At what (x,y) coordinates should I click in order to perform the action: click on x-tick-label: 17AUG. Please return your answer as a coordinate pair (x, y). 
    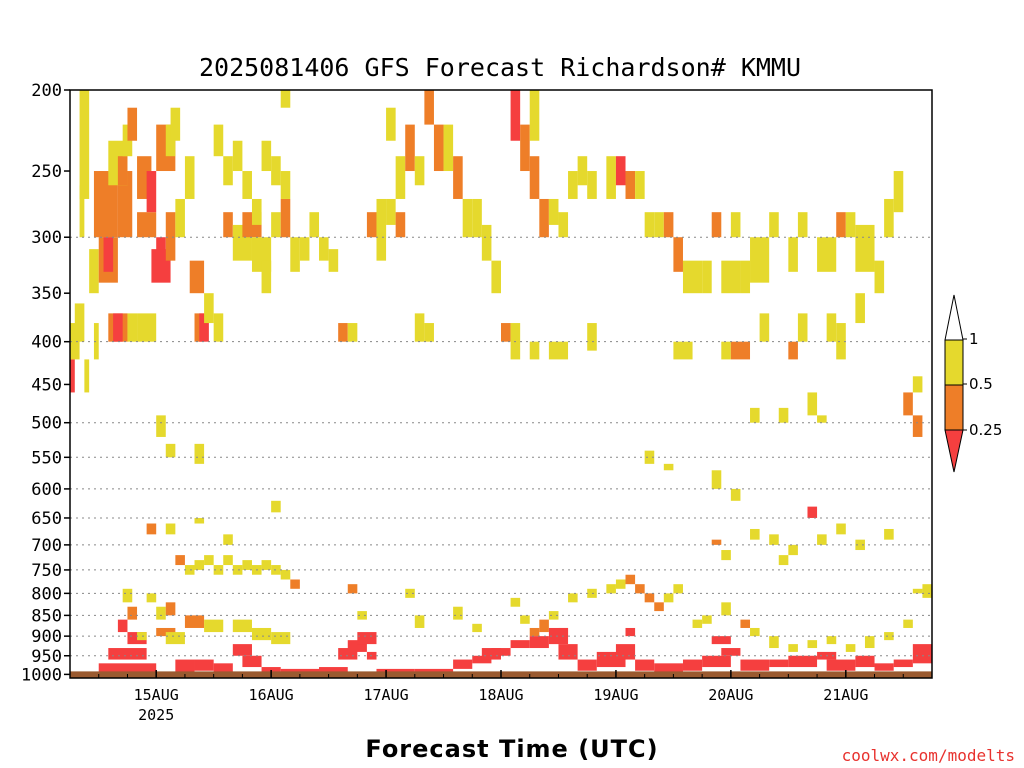
    Looking at the image, I should click on (385, 695).